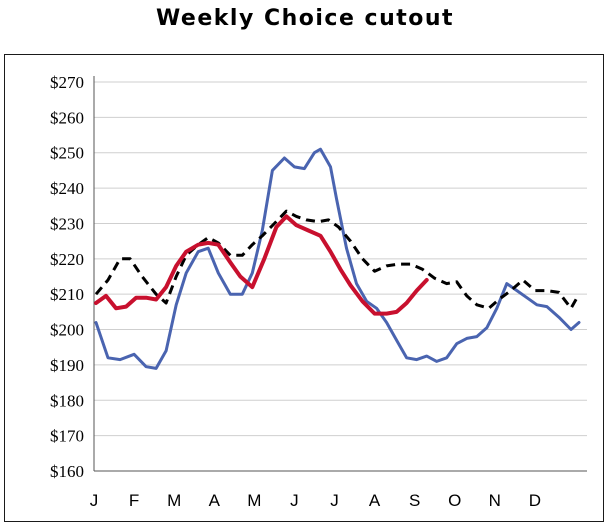  I want to click on x-tick-label: O, so click(454, 500).